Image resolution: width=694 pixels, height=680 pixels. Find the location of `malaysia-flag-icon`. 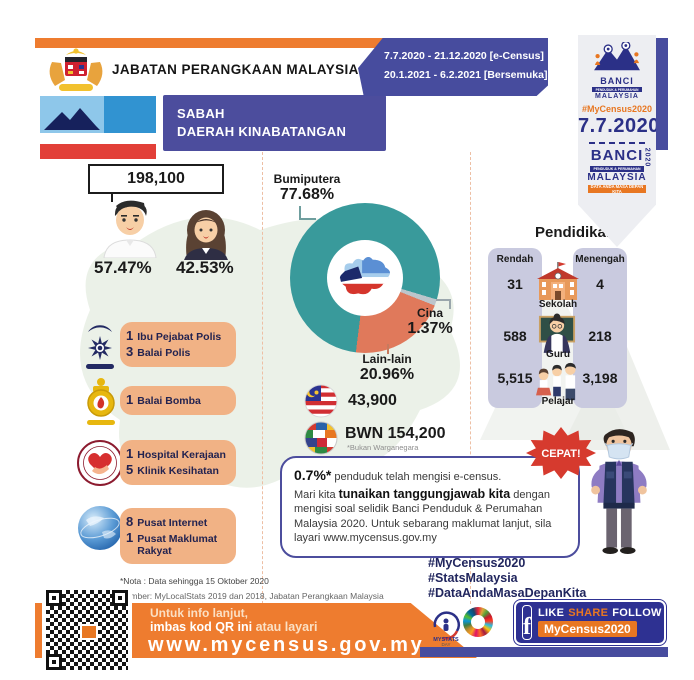

malaysia-flag-icon is located at coordinates (321, 401).